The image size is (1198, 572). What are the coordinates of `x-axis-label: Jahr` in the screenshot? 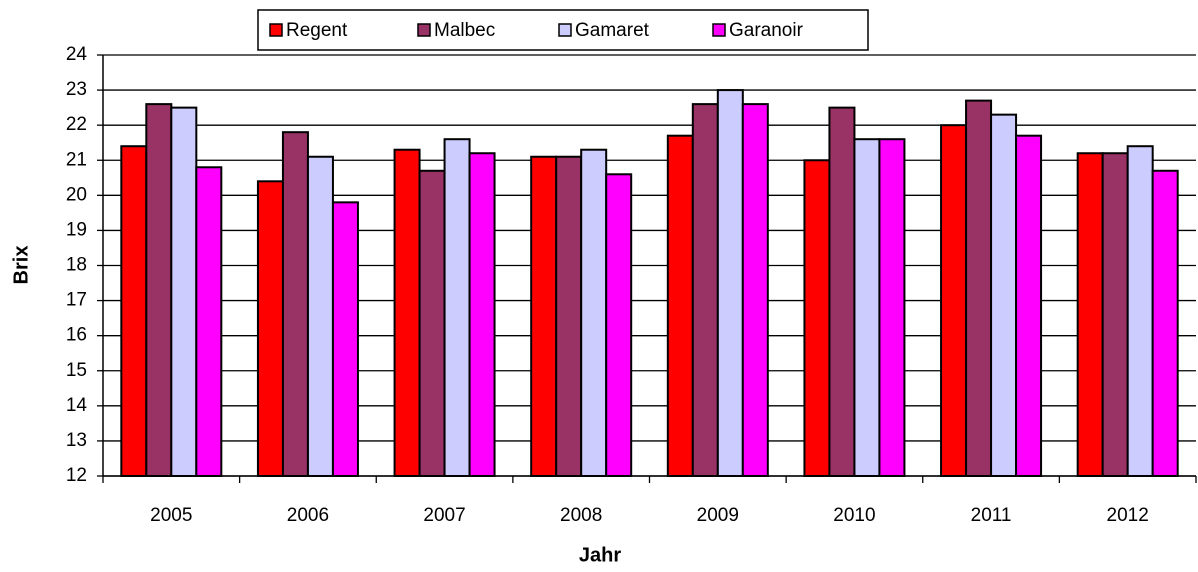 It's located at (600, 555).